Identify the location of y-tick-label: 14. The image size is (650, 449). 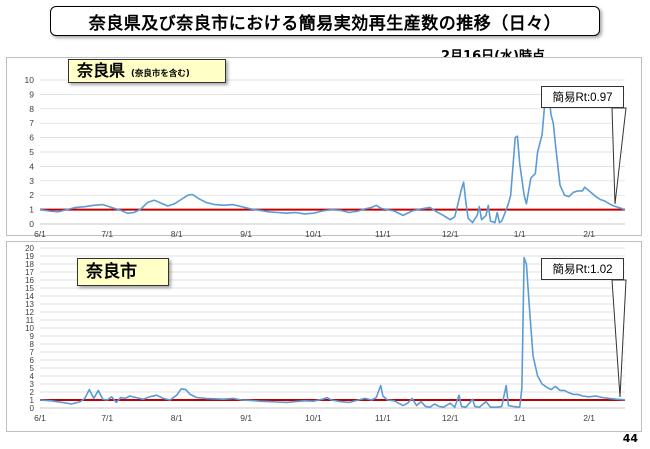
(29, 296).